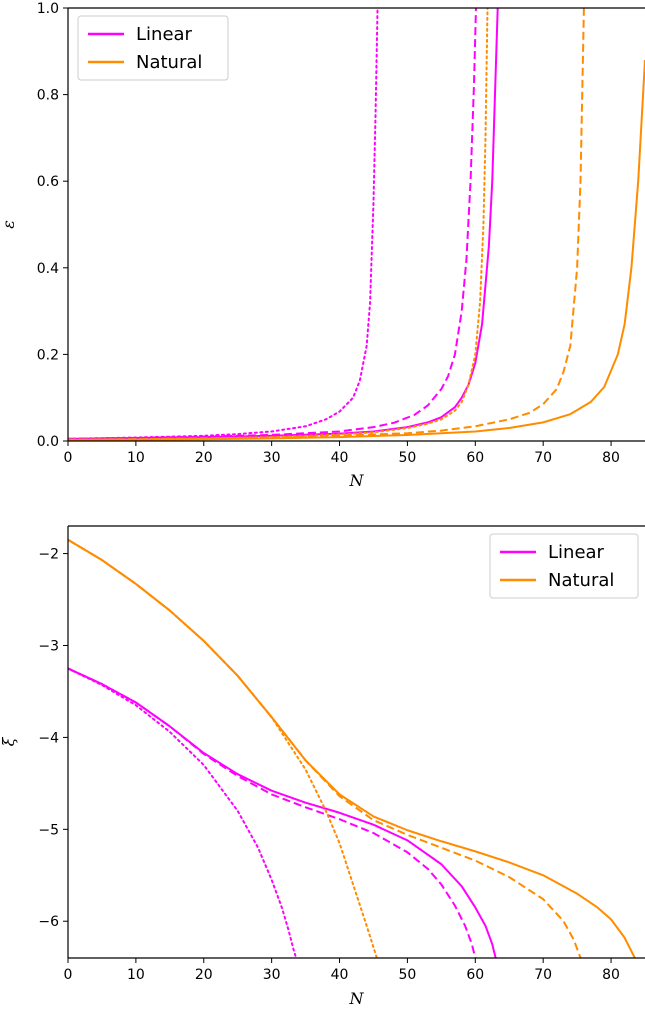 This screenshot has height=1015, width=645. I want to click on xi-x-tick-label: 50, so click(407, 975).